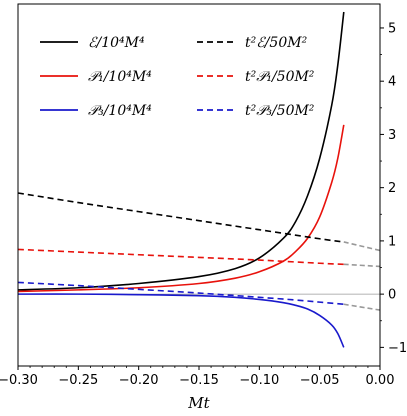 This screenshot has height=416, width=407. I want to click on legend-label-3: t²ℰ/50M², so click(276, 43).